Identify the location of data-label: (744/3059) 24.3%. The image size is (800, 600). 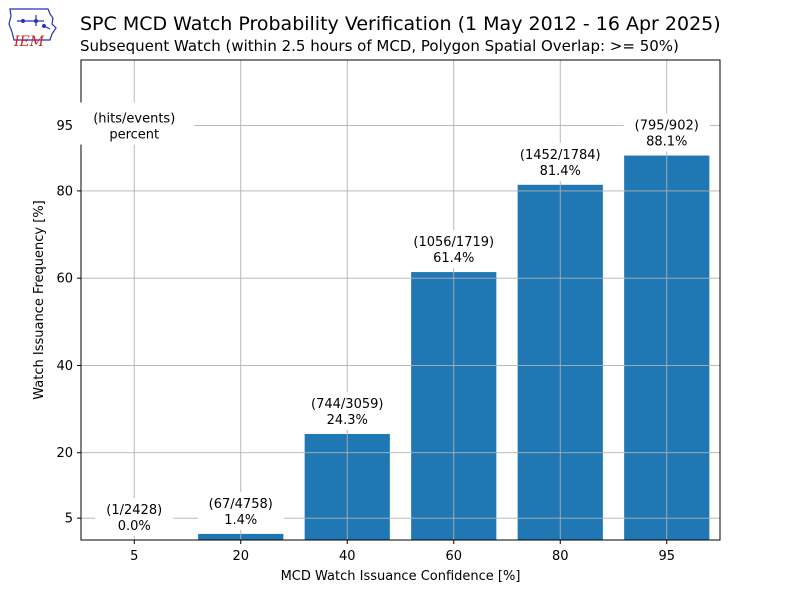
(347, 412).